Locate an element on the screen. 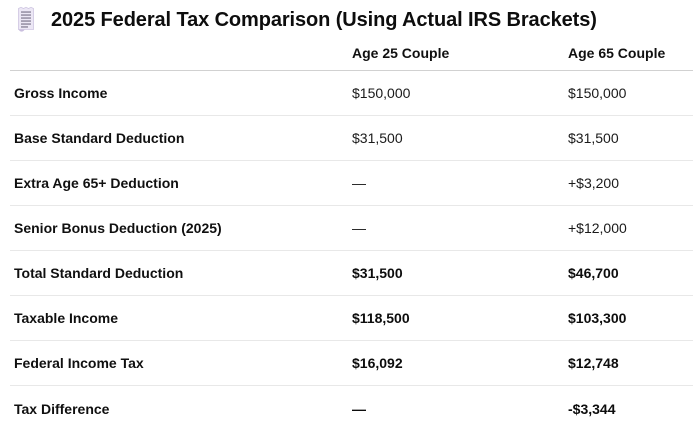 The height and width of the screenshot is (438, 693). column-header-age25: Age 25 Couple is located at coordinates (401, 52).